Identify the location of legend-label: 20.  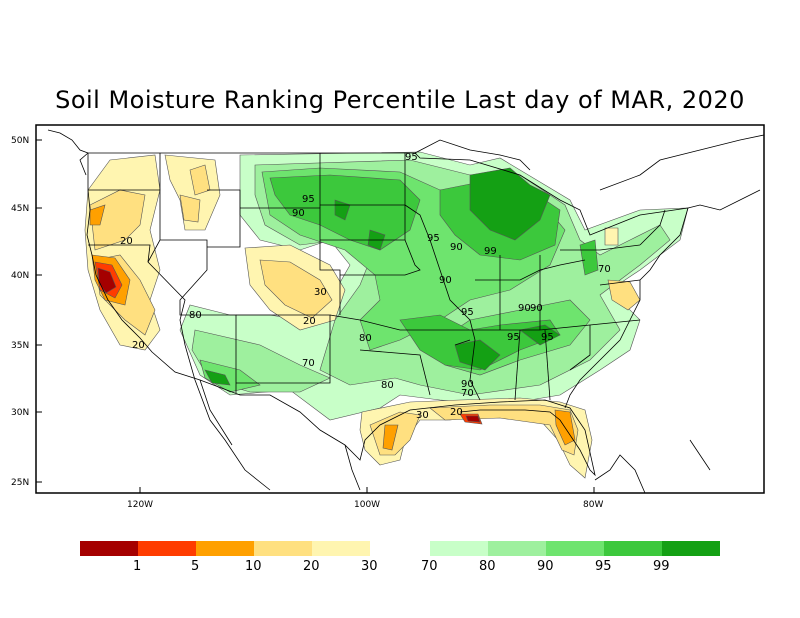
(311, 566).